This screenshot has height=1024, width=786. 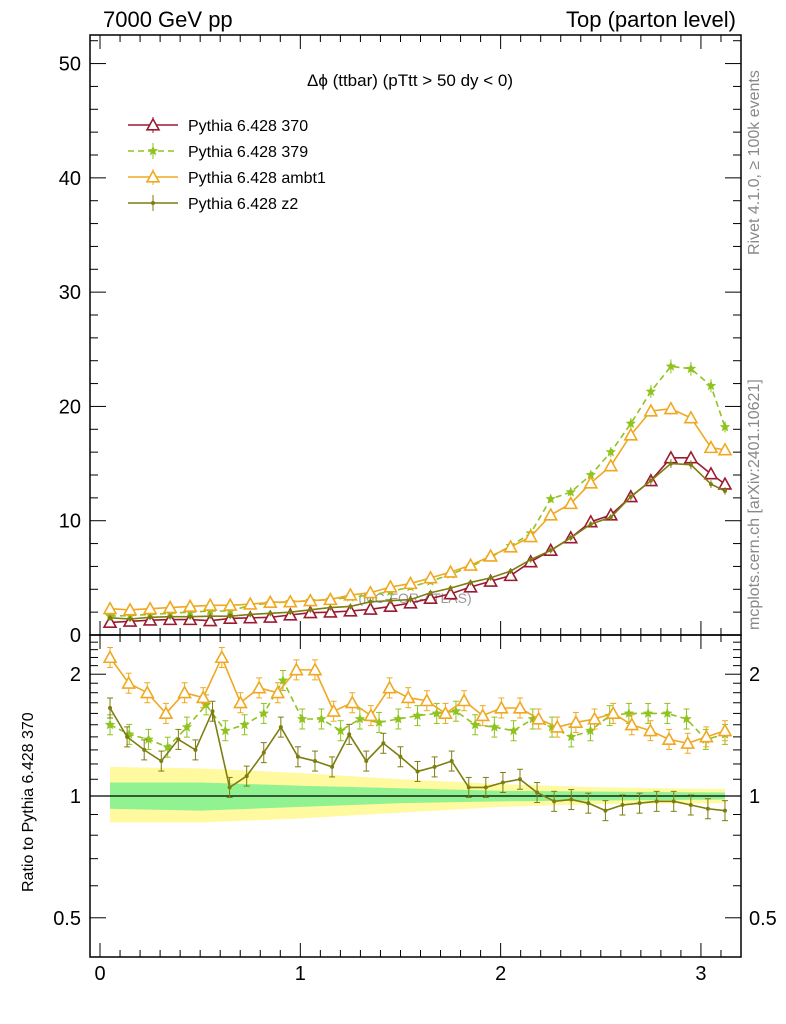 What do you see at coordinates (700, 974) in the screenshot?
I see `x-tick-label: 3` at bounding box center [700, 974].